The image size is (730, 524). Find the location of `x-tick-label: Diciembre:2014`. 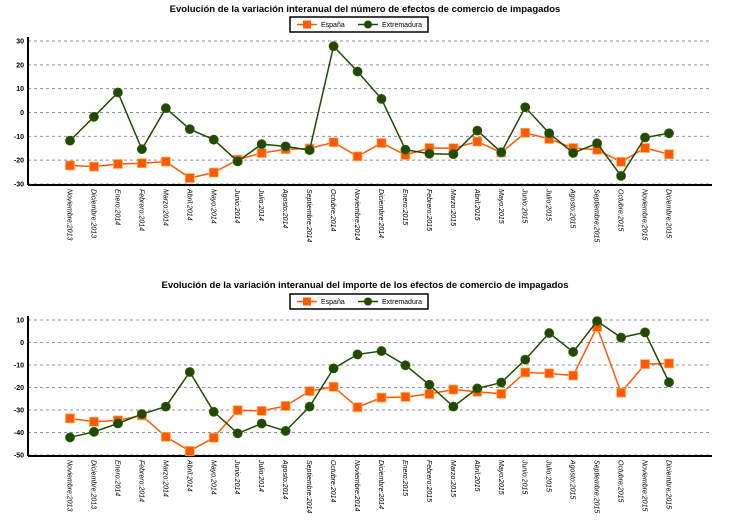

x-tick-label: Diciembre:2014 is located at coordinates (380, 484).